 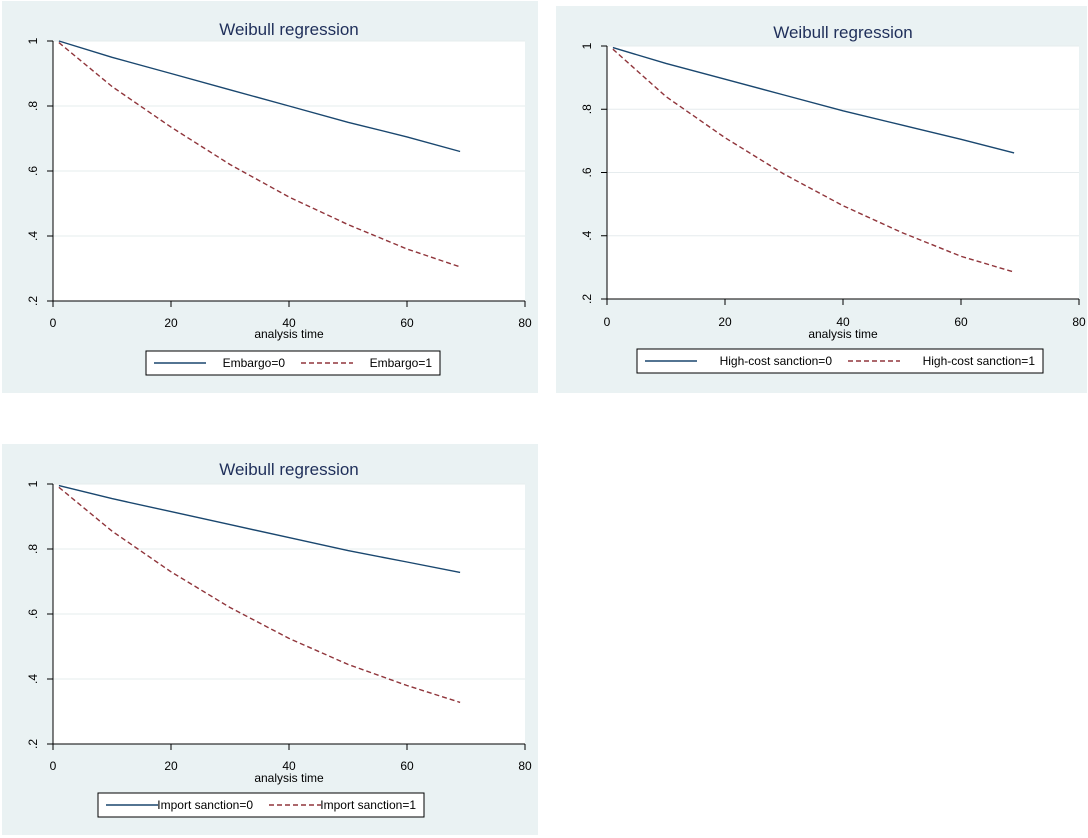 I want to click on legend-box, so click(x=840, y=361).